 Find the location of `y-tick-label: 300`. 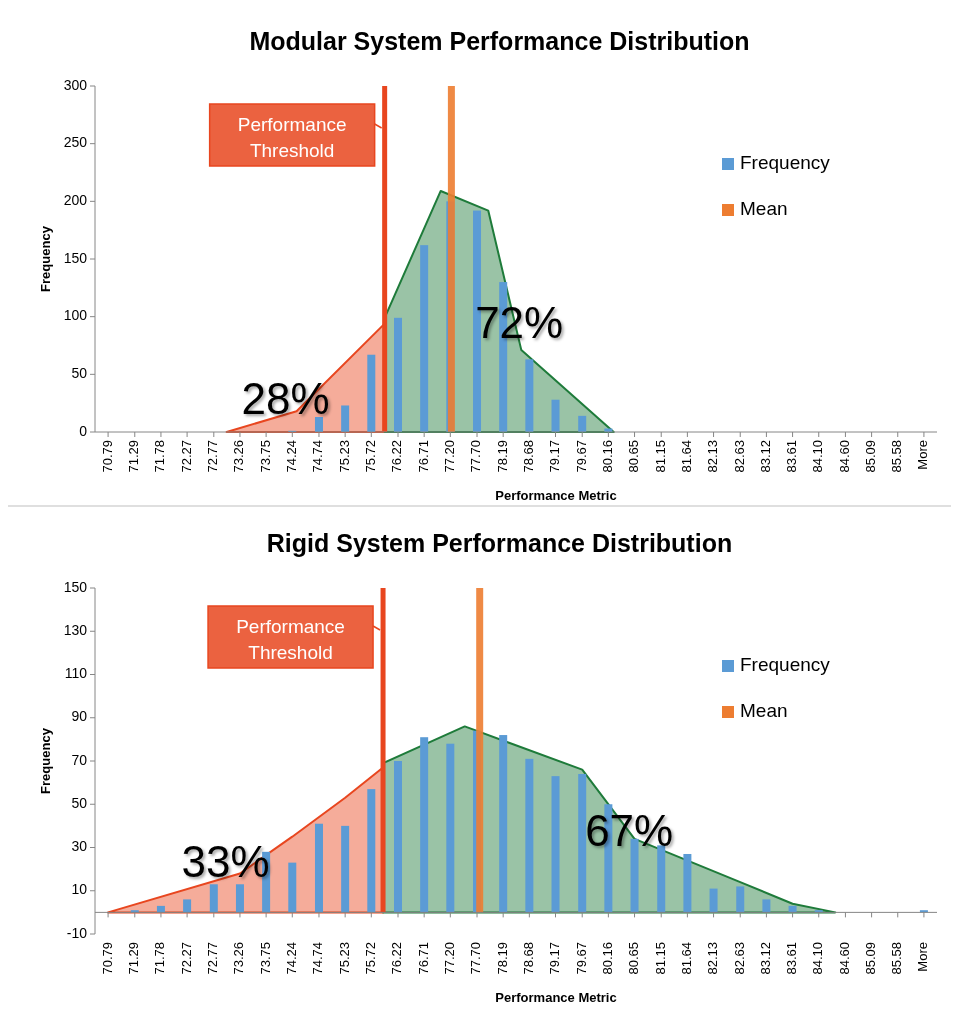

y-tick-label: 300 is located at coordinates (75, 84).